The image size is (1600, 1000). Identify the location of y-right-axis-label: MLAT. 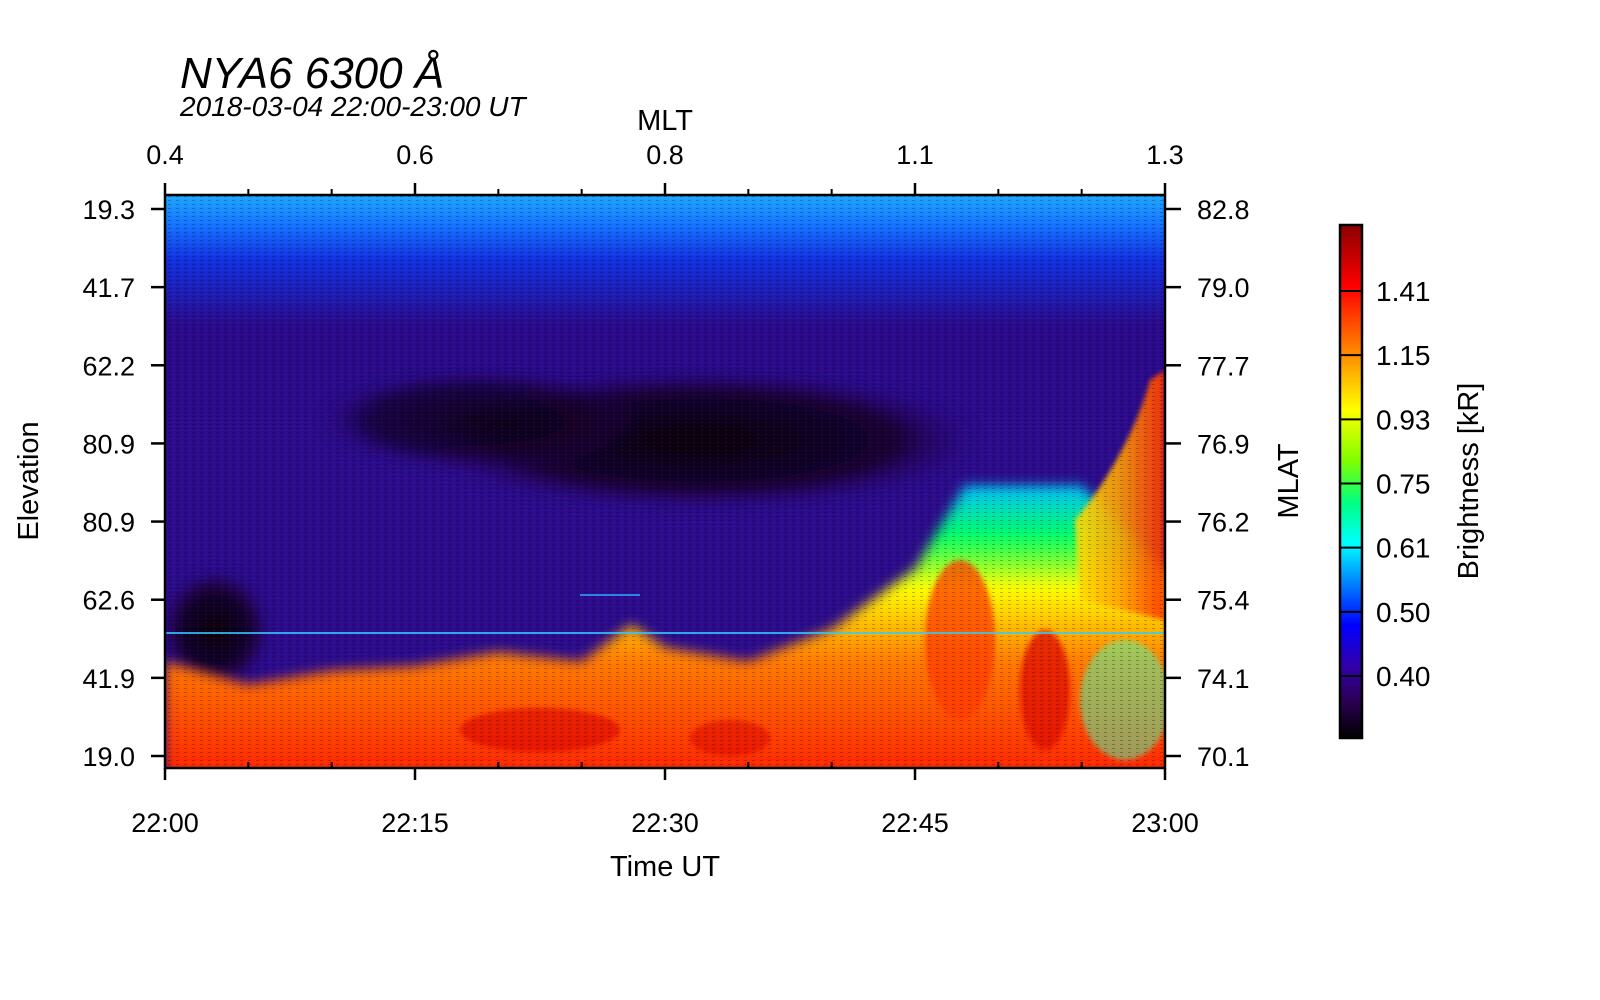
(1289, 480).